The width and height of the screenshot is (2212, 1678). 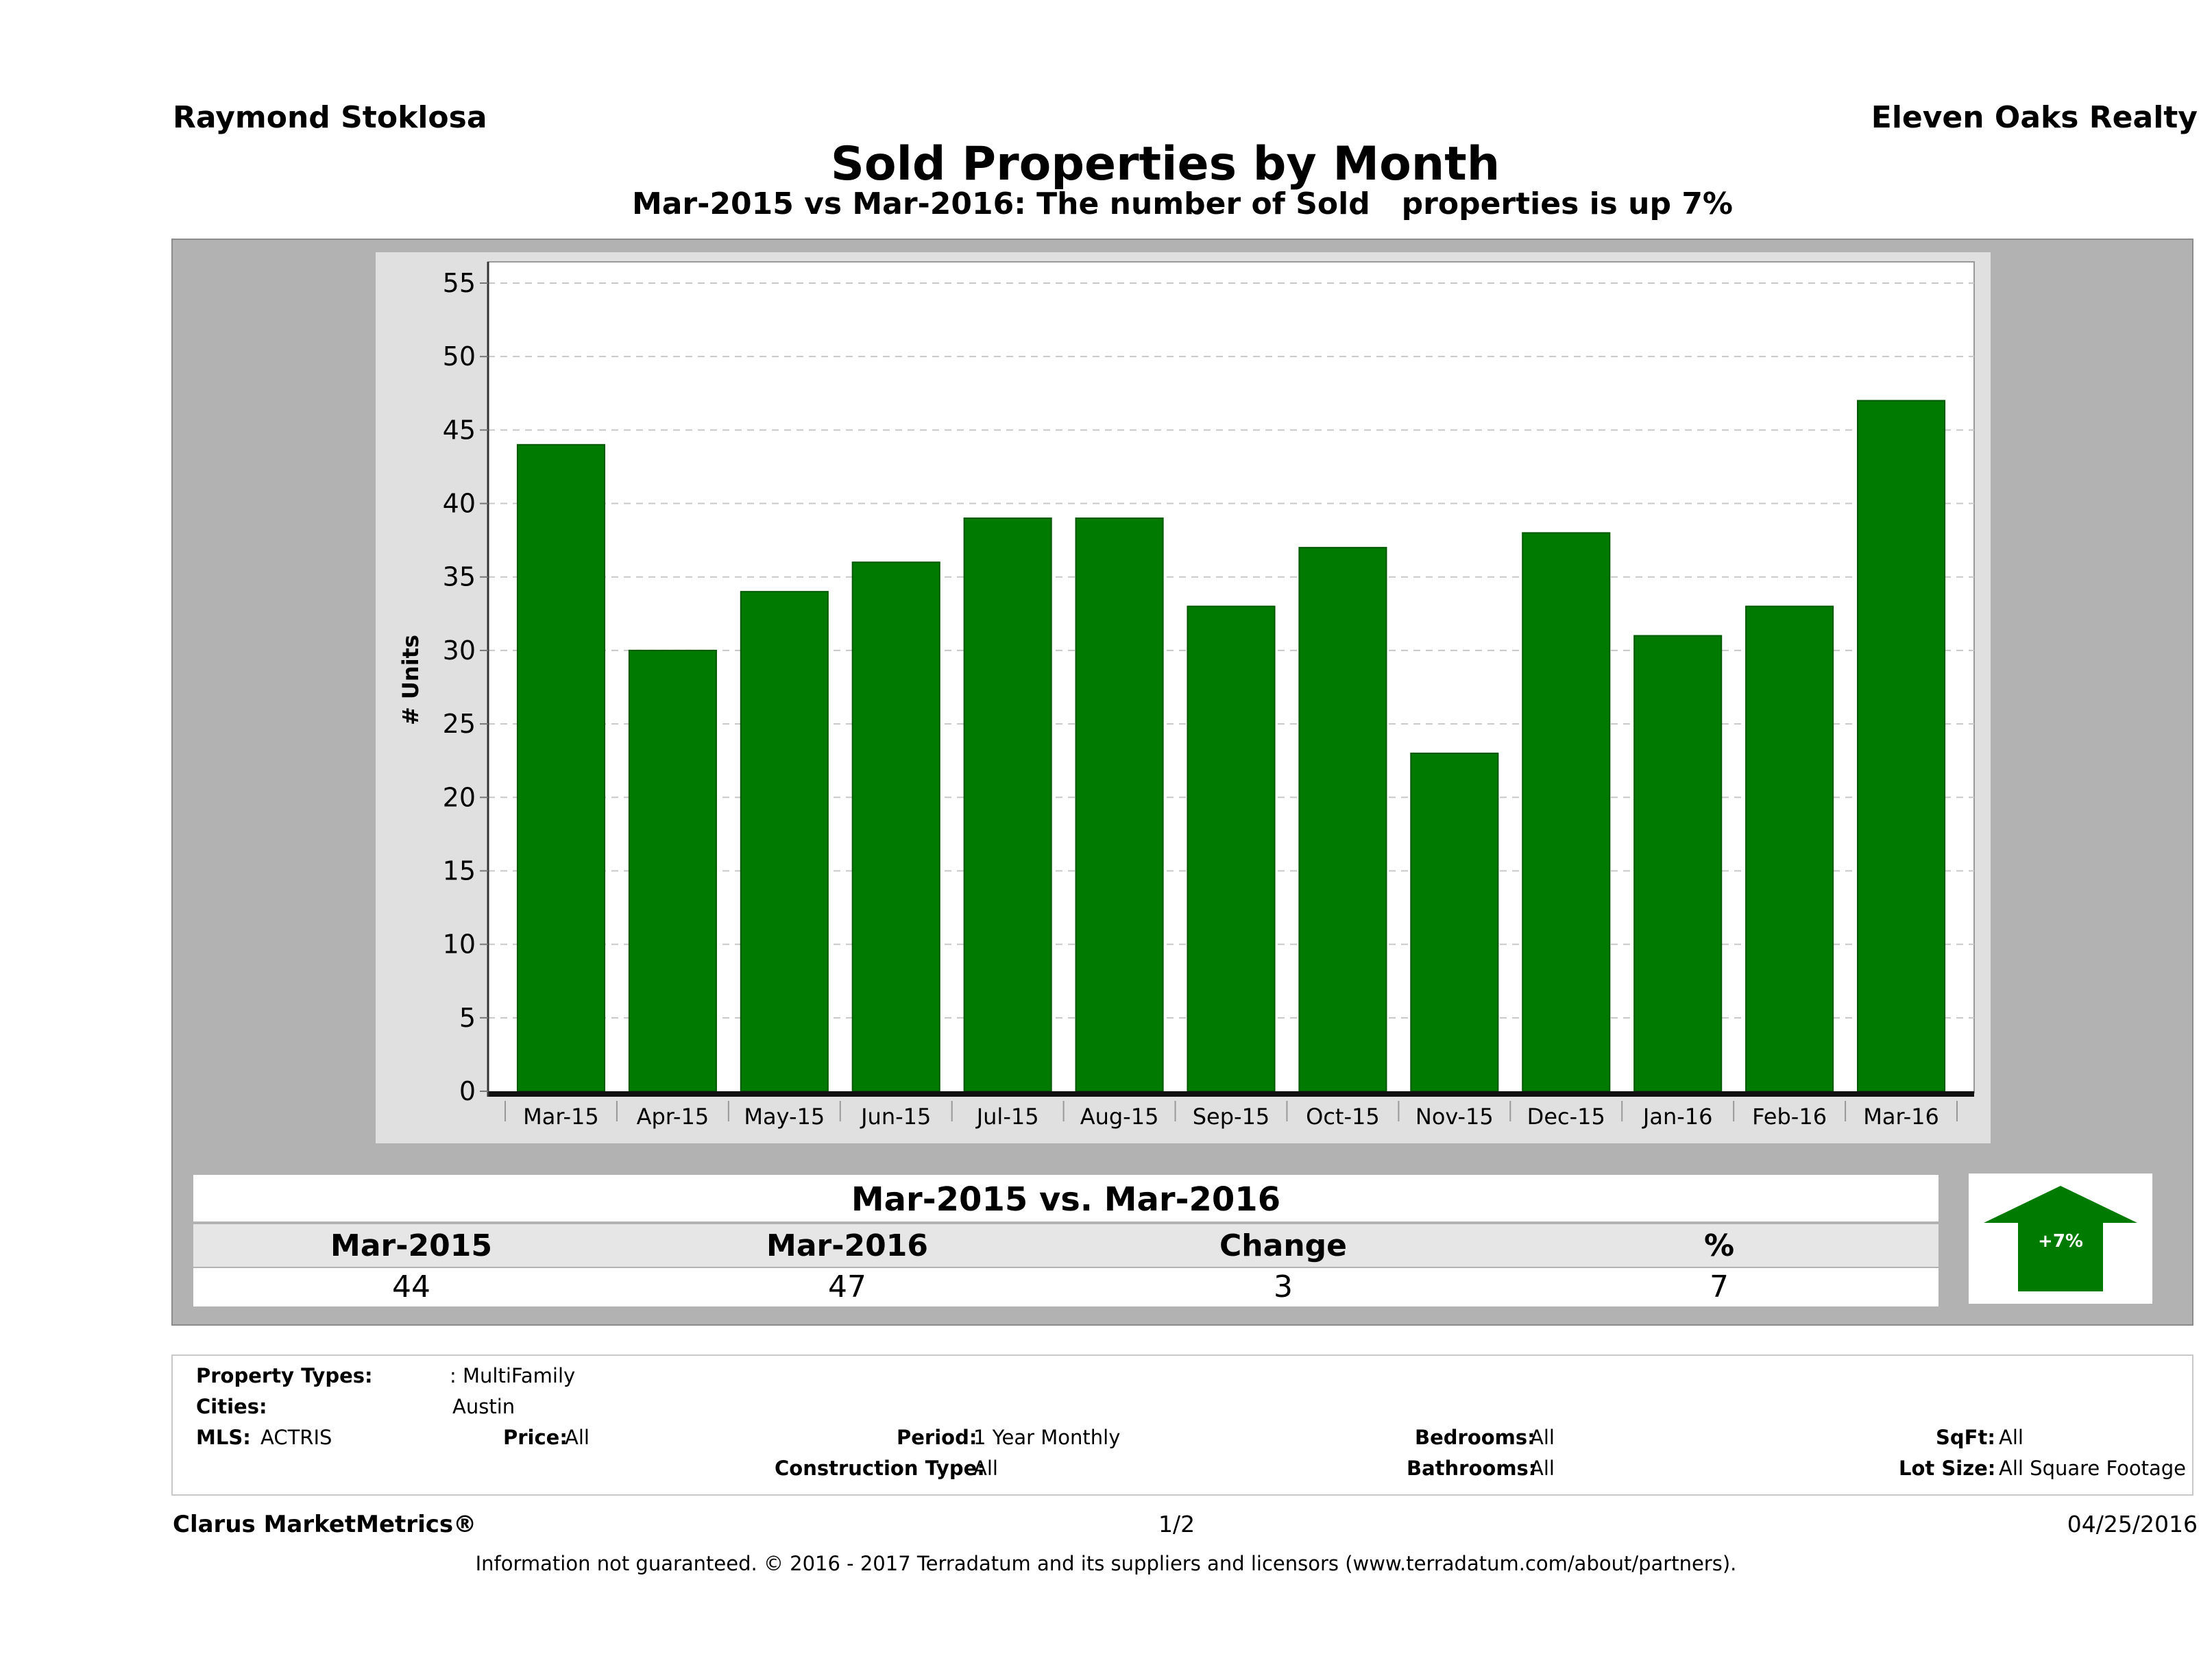 I want to click on sqft-label: SqFt:, so click(x=1965, y=1437).